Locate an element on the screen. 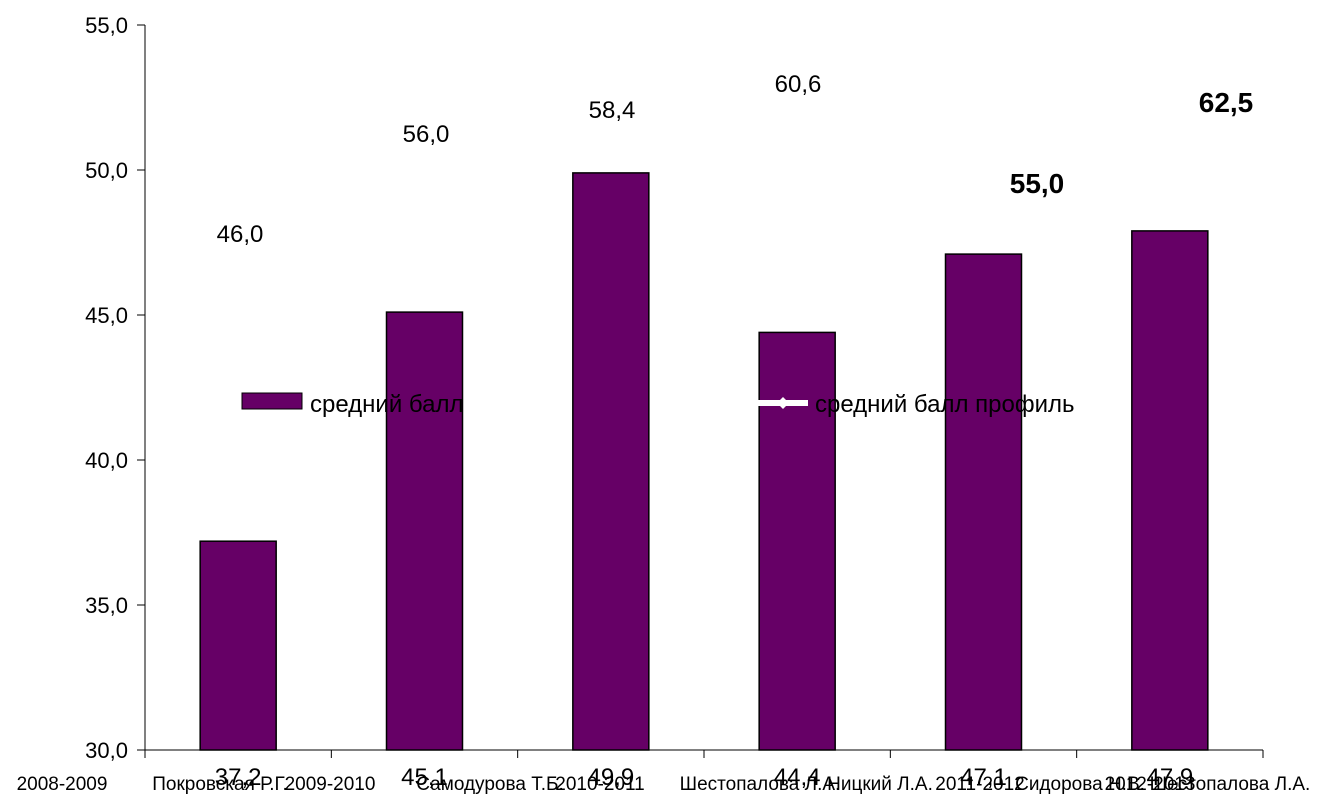 The height and width of the screenshot is (794, 1318). legend: средний балл средний балл профиль is located at coordinates (657, 404).